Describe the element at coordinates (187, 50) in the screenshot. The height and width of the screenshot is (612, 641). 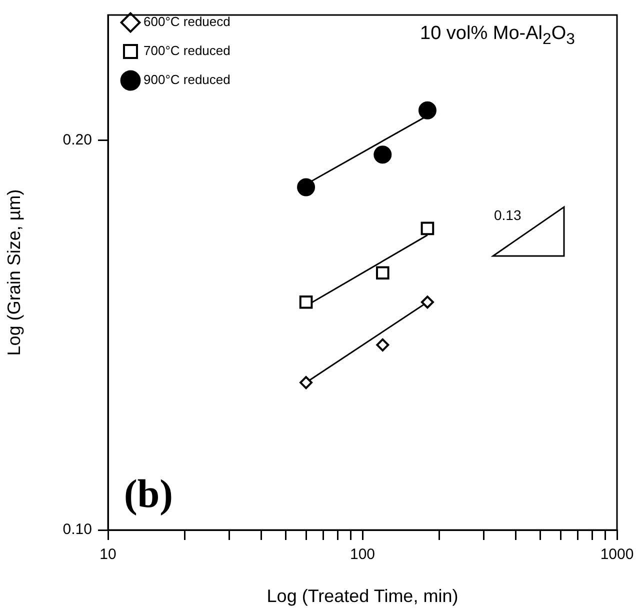
I see `legend-label: 700°C reduced` at that location.